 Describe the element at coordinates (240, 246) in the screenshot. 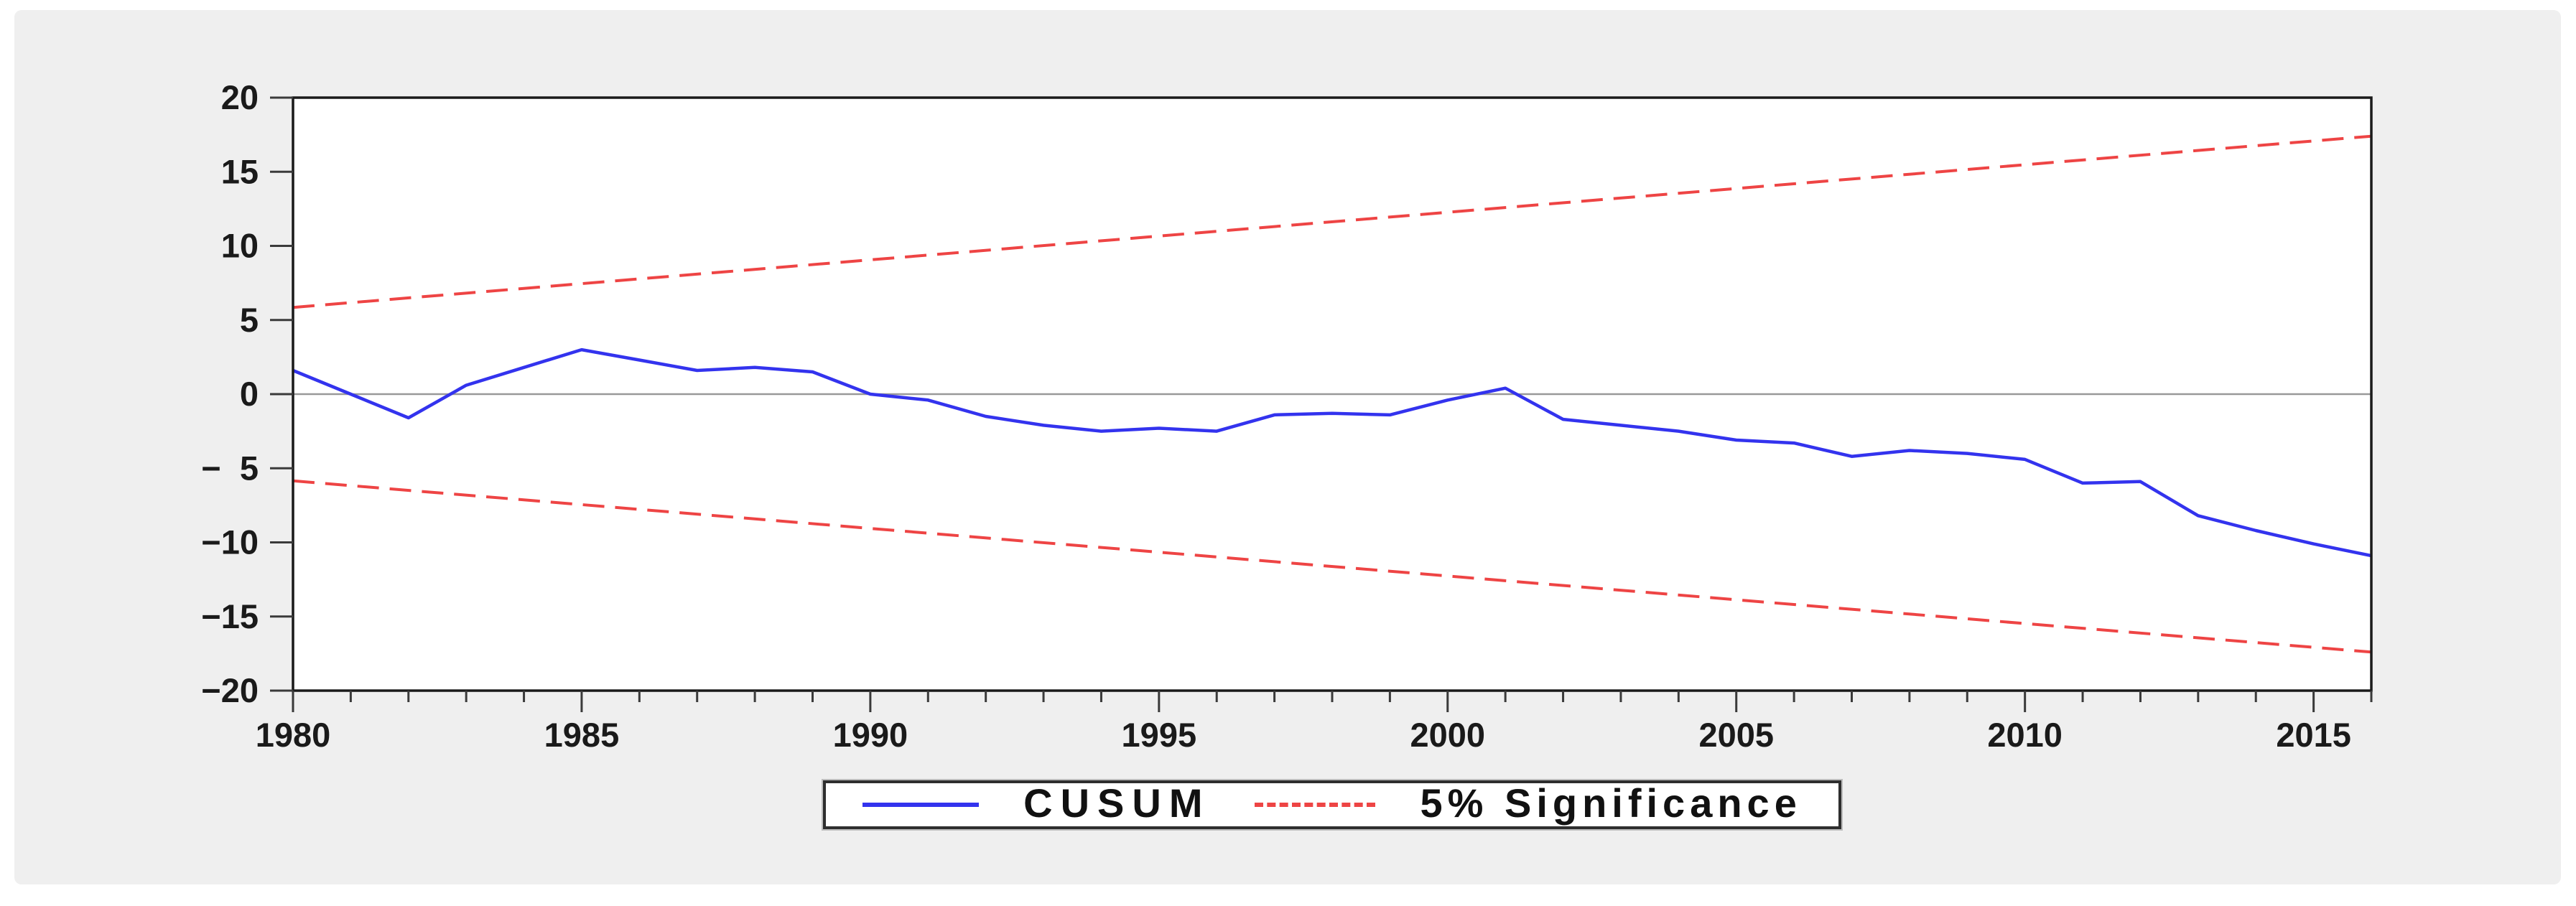

I see `y-axis-label: 10` at that location.